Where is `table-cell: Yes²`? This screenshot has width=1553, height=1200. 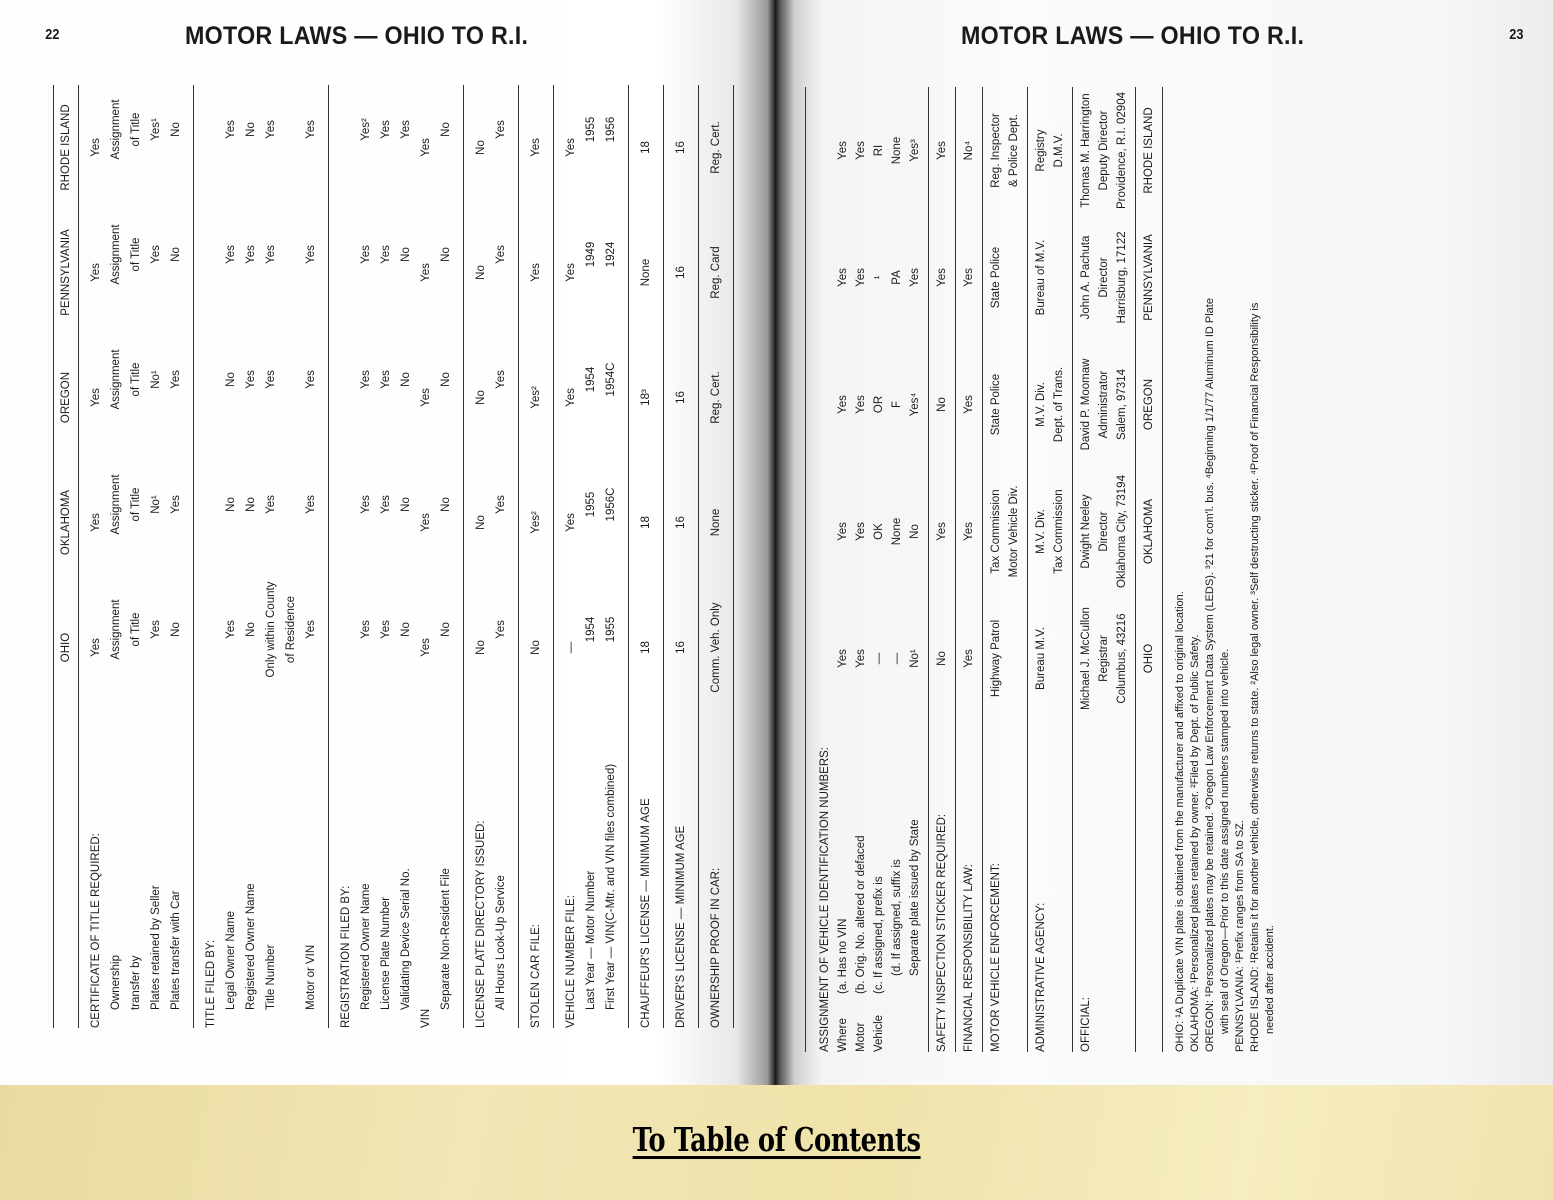
table-cell: Yes² is located at coordinates (536, 397).